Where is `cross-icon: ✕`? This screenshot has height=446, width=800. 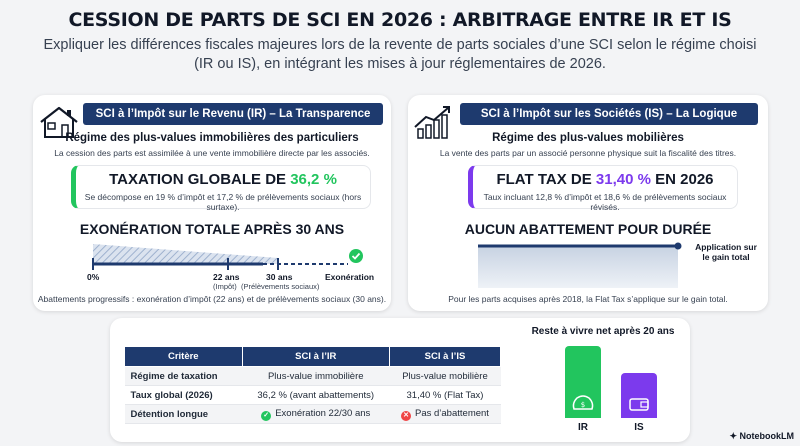 cross-icon: ✕ is located at coordinates (406, 415).